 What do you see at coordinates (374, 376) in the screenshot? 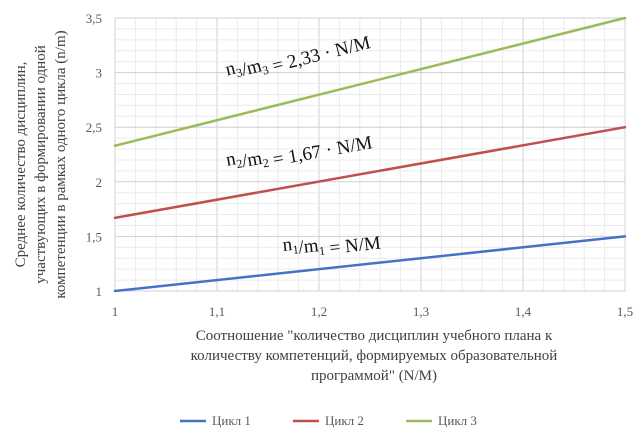
I see `x-axis-title-line: программой" (N/M)` at bounding box center [374, 376].